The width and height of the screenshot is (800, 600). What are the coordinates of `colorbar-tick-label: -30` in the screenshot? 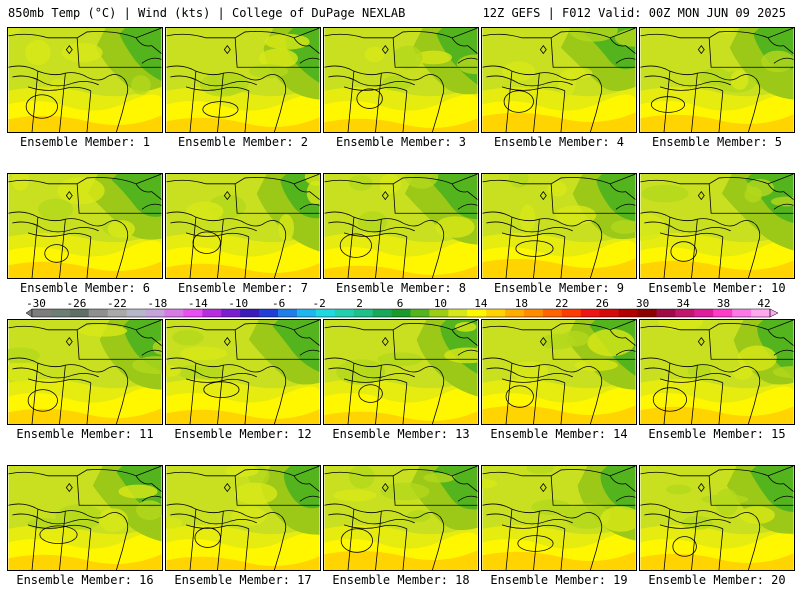 It's located at (36, 303).